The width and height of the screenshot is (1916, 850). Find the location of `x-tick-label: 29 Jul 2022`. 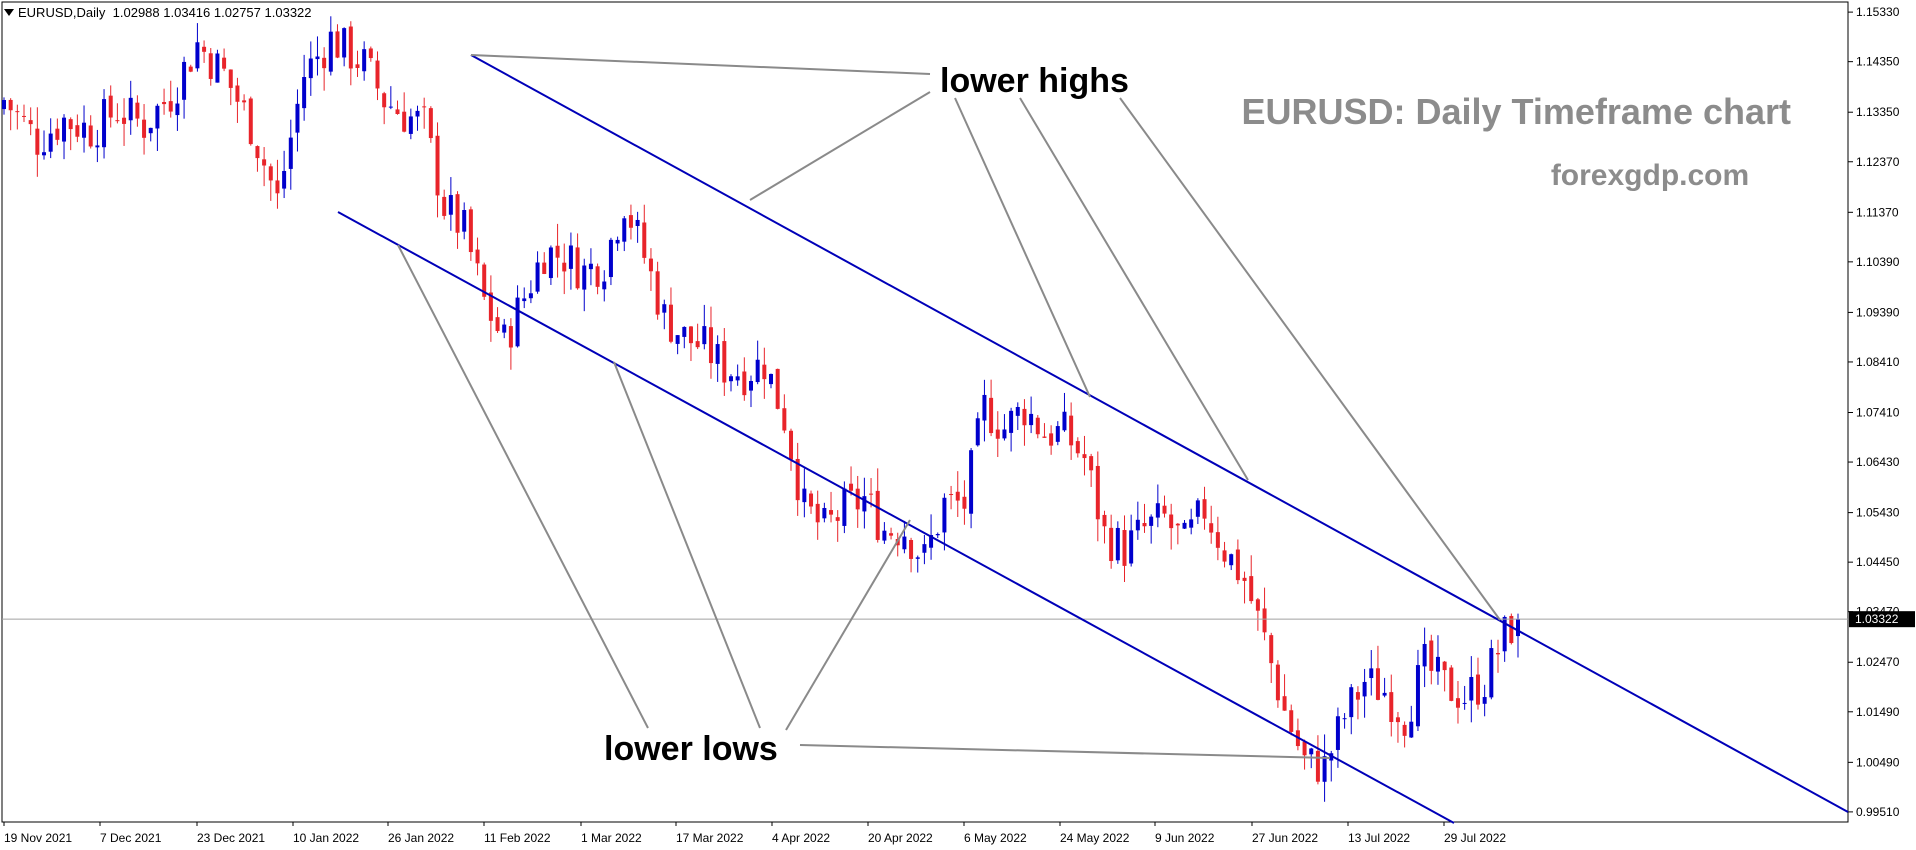

x-tick-label: 29 Jul 2022 is located at coordinates (1475, 838).